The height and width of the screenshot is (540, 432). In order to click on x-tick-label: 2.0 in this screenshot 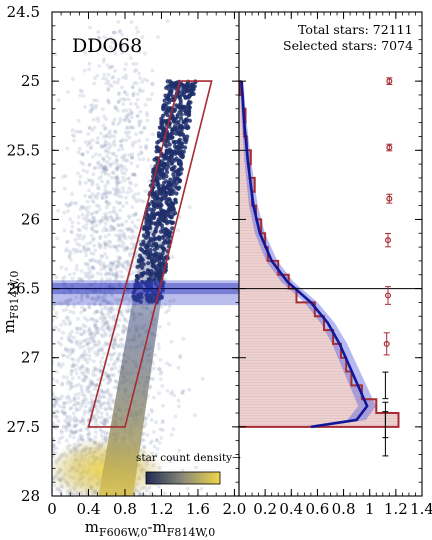, I will do `click(235, 509)`.